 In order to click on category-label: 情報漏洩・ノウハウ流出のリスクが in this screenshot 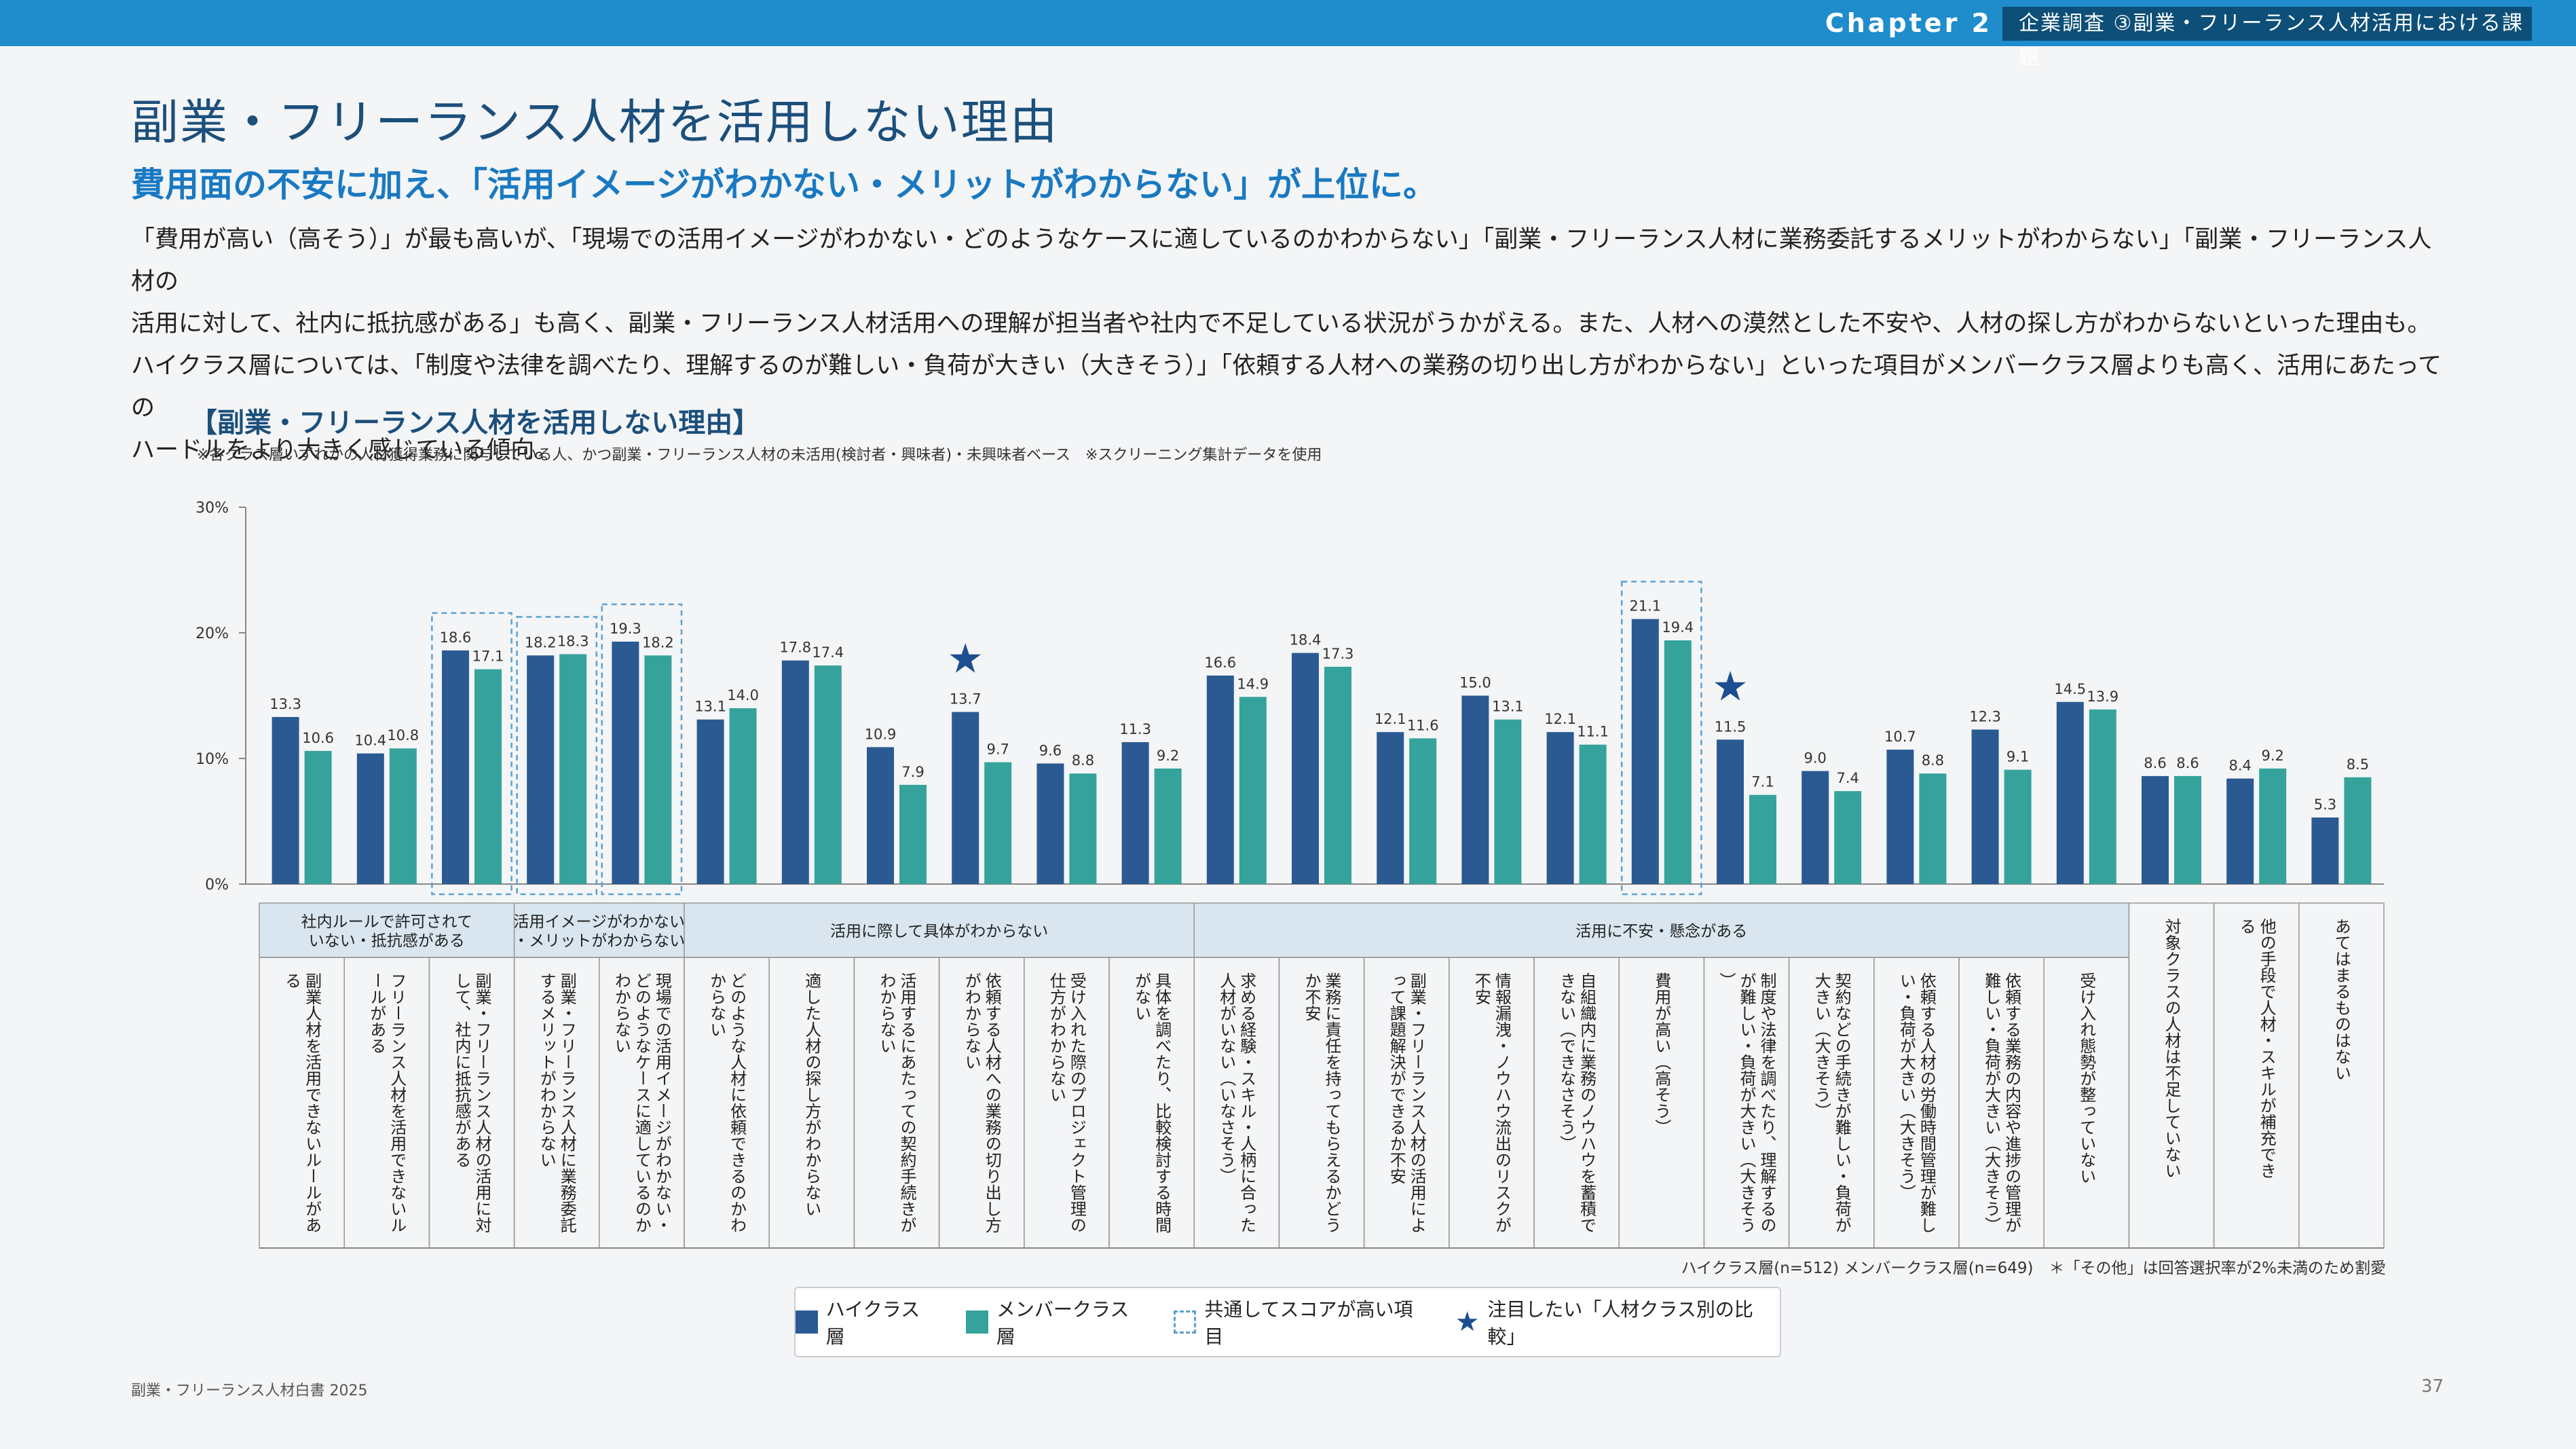, I will do `click(1501, 1102)`.